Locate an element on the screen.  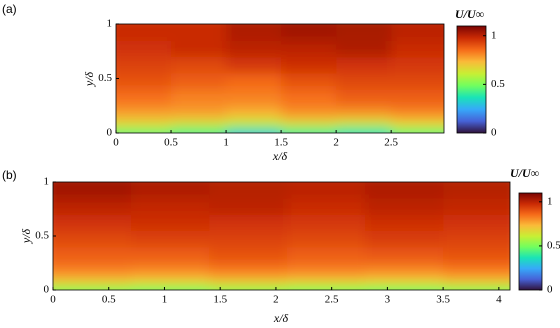
colorbar-tick-label: 0 is located at coordinates (494, 133).